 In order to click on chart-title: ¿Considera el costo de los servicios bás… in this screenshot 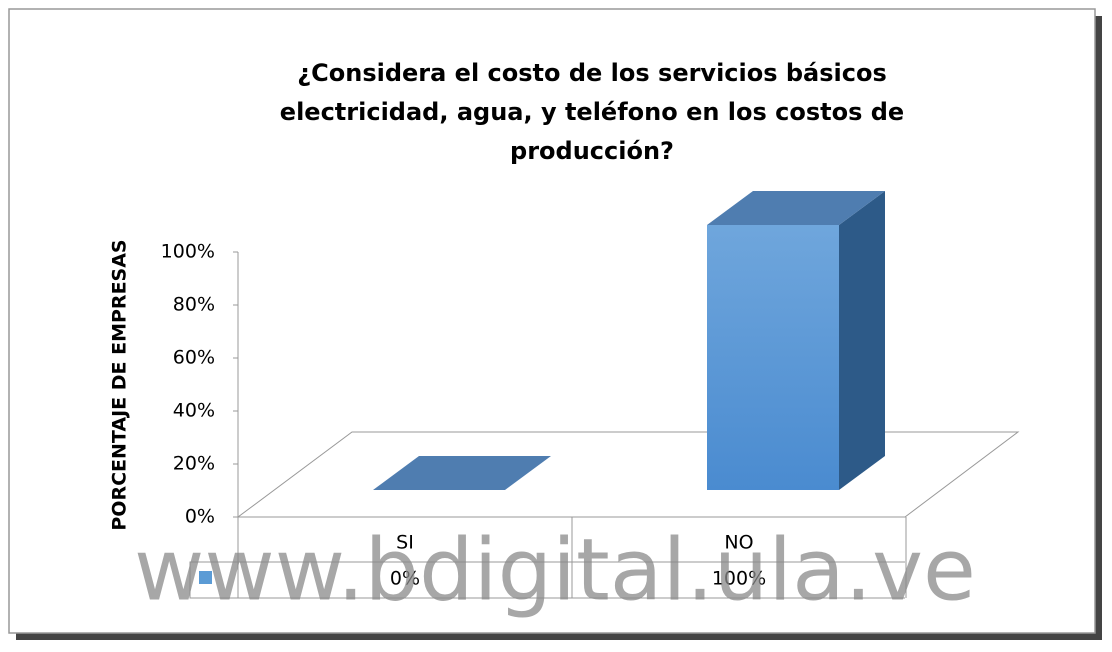, I will do `click(592, 112)`.